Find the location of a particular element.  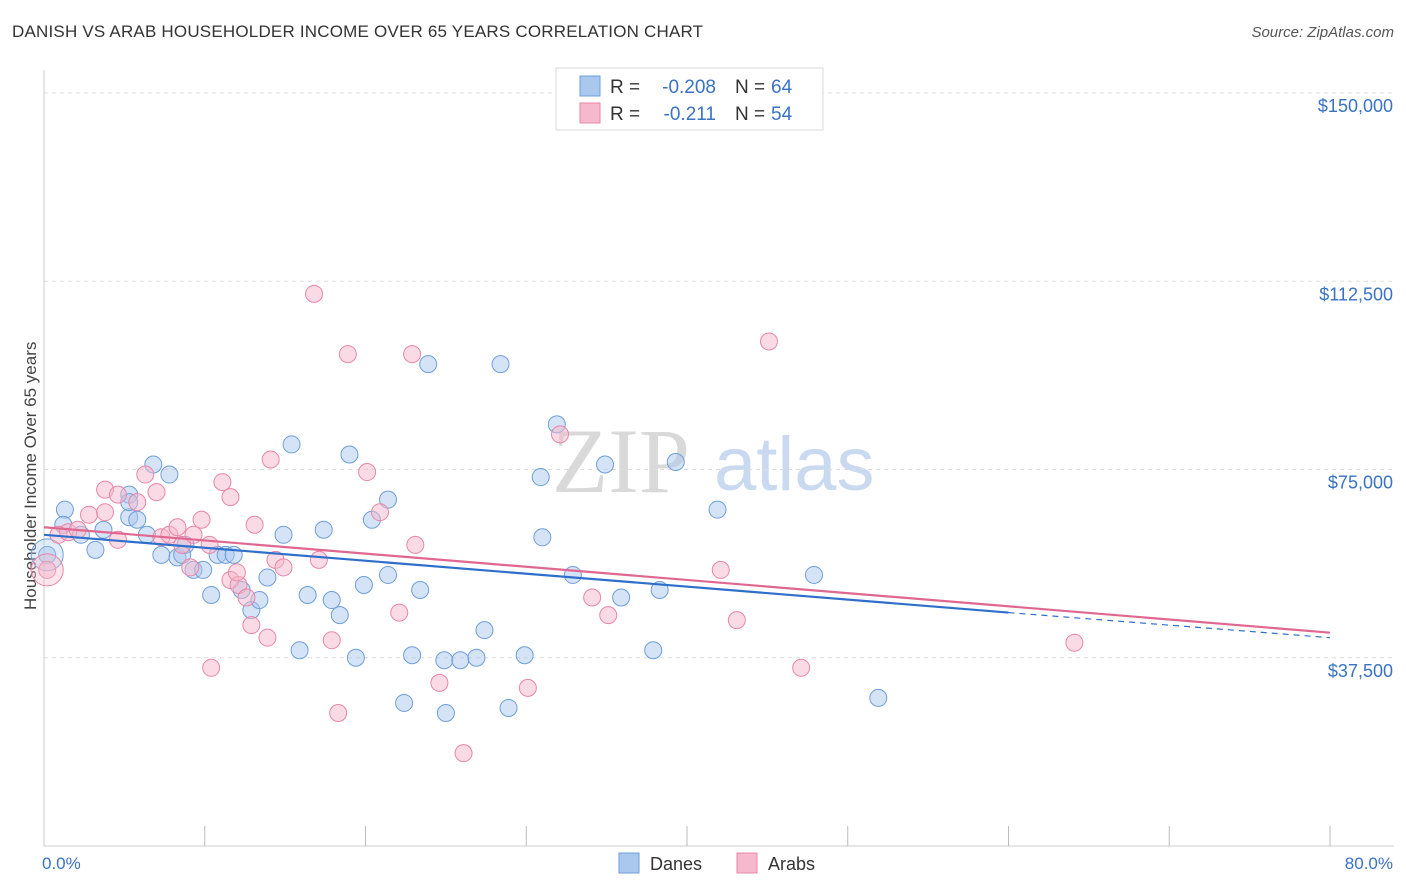

x-ticks is located at coordinates (767, 836).